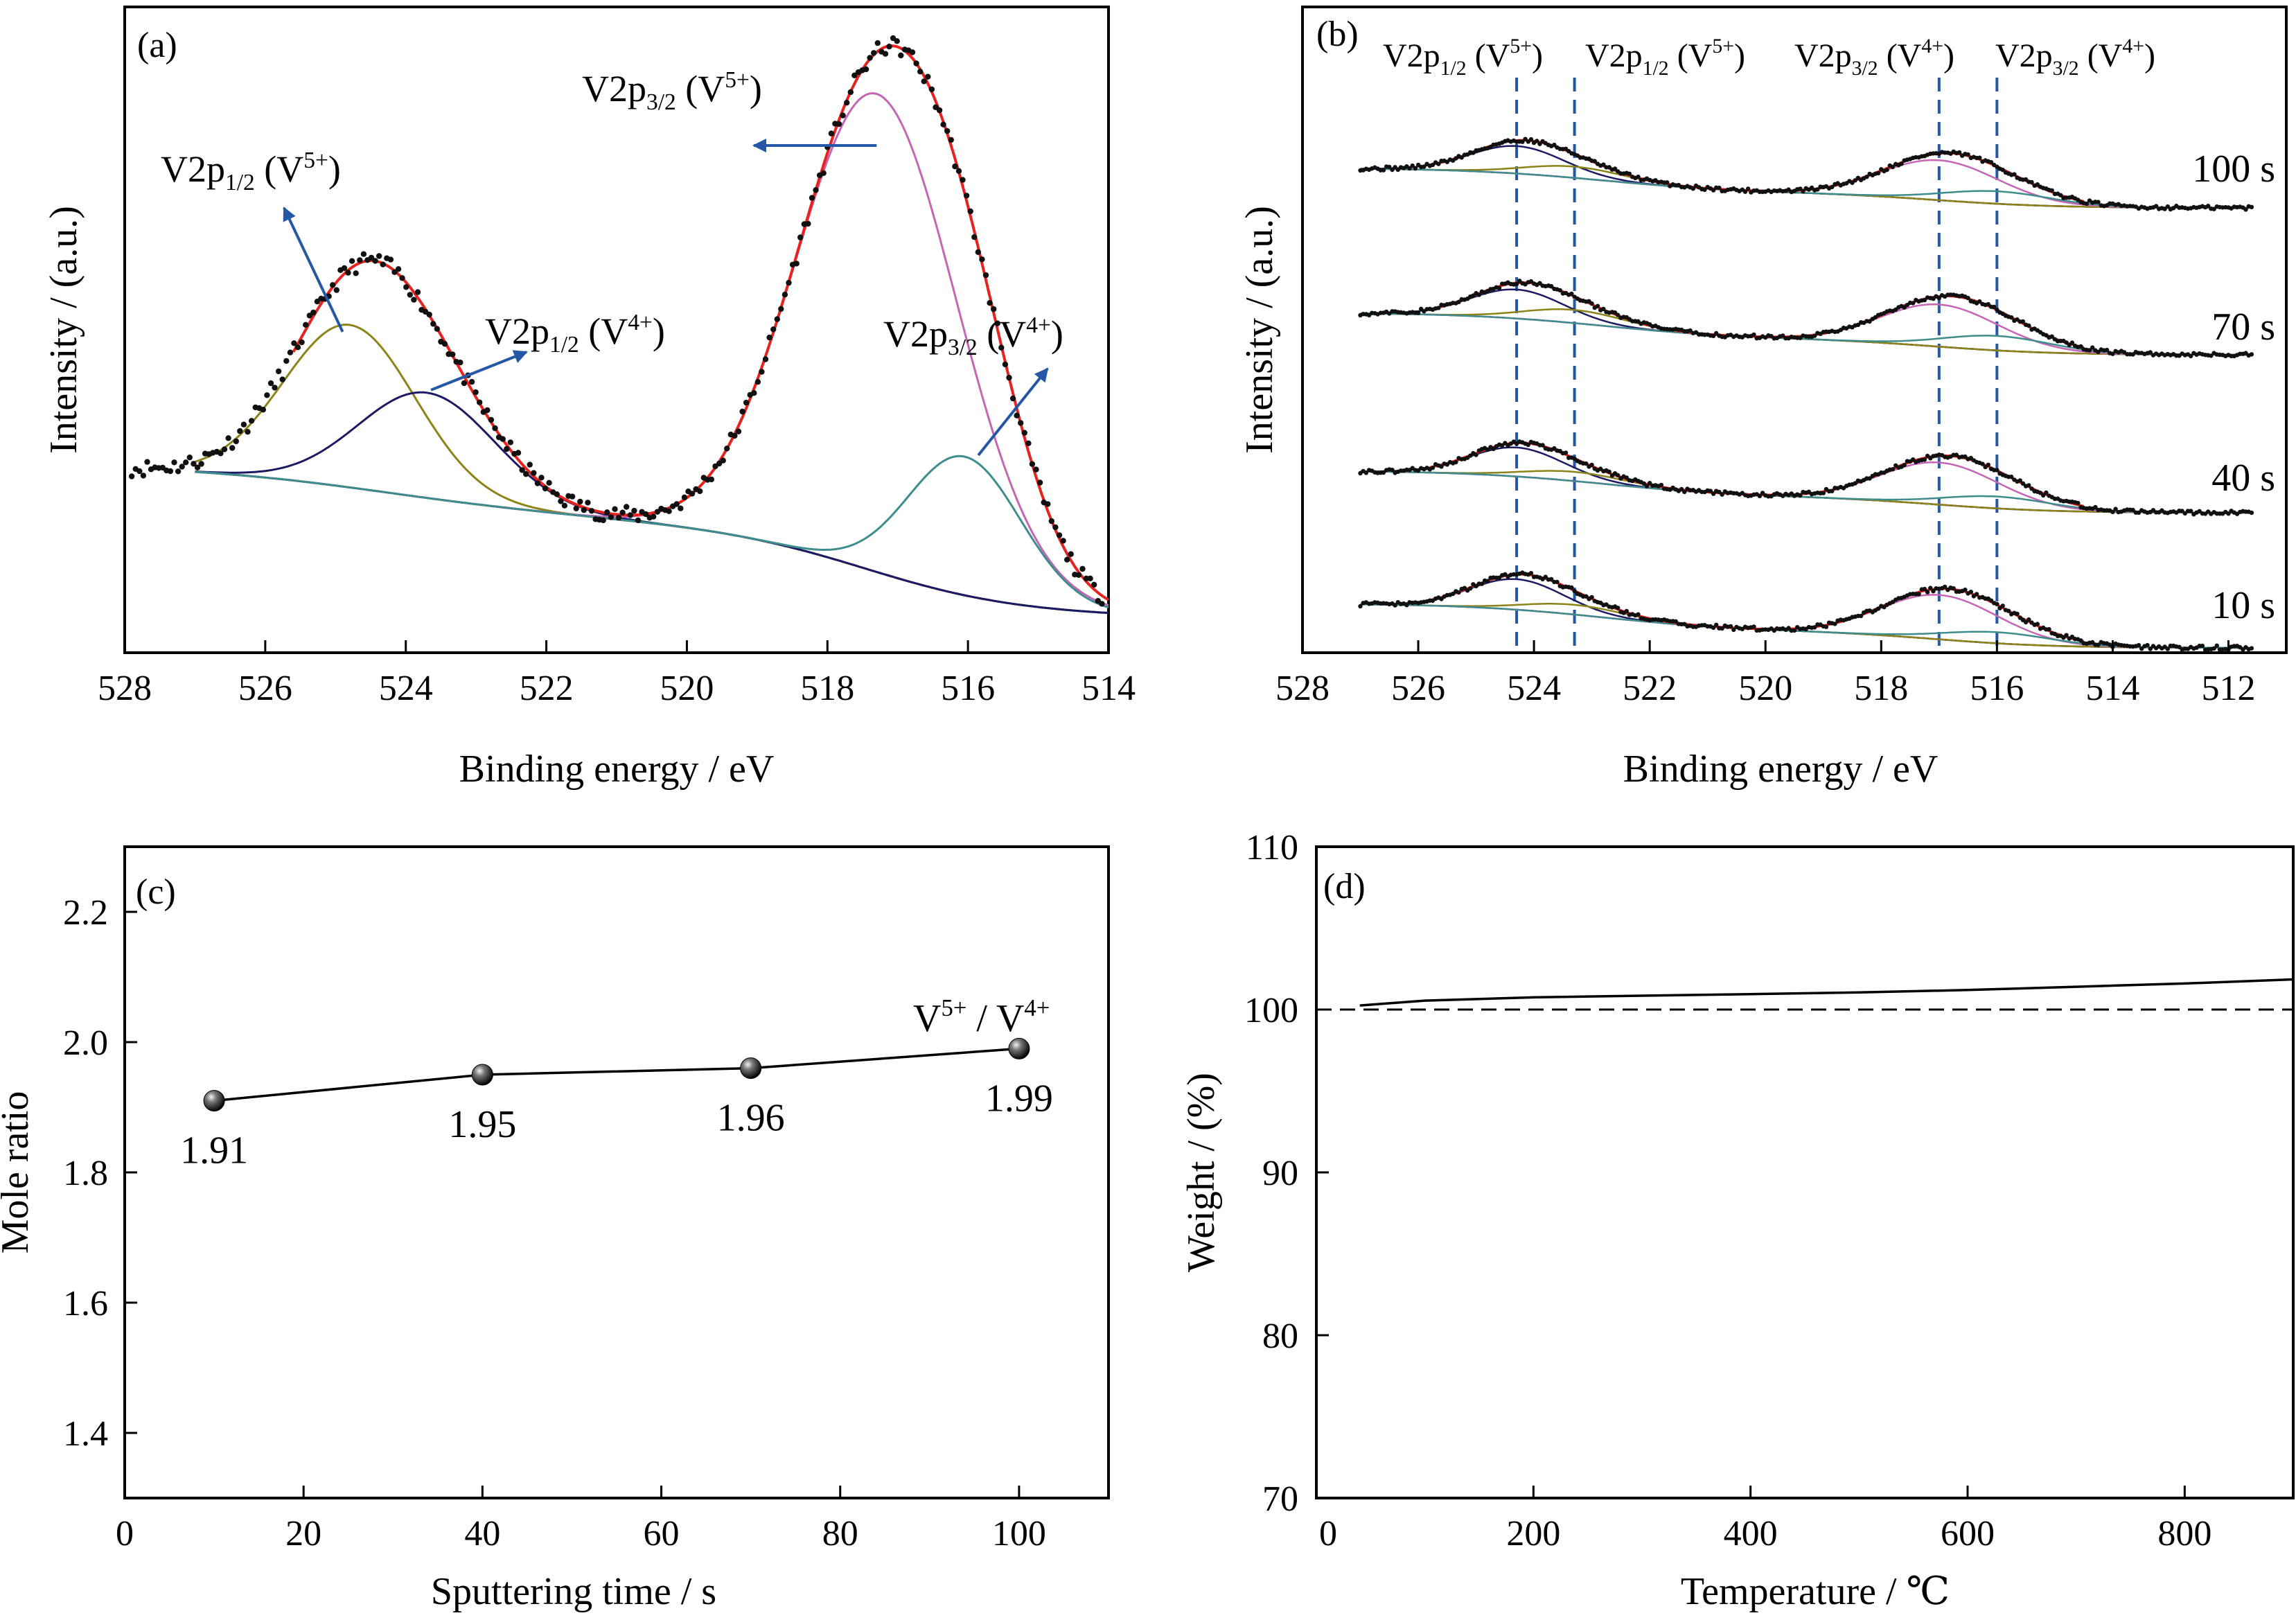  What do you see at coordinates (614, 88) in the screenshot?
I see `annotation-v5-p32-base: V2p` at bounding box center [614, 88].